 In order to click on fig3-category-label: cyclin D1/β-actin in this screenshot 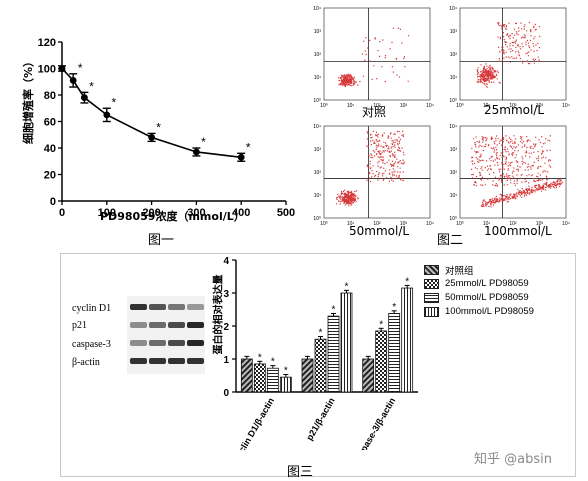, I will do `click(254, 423)`.